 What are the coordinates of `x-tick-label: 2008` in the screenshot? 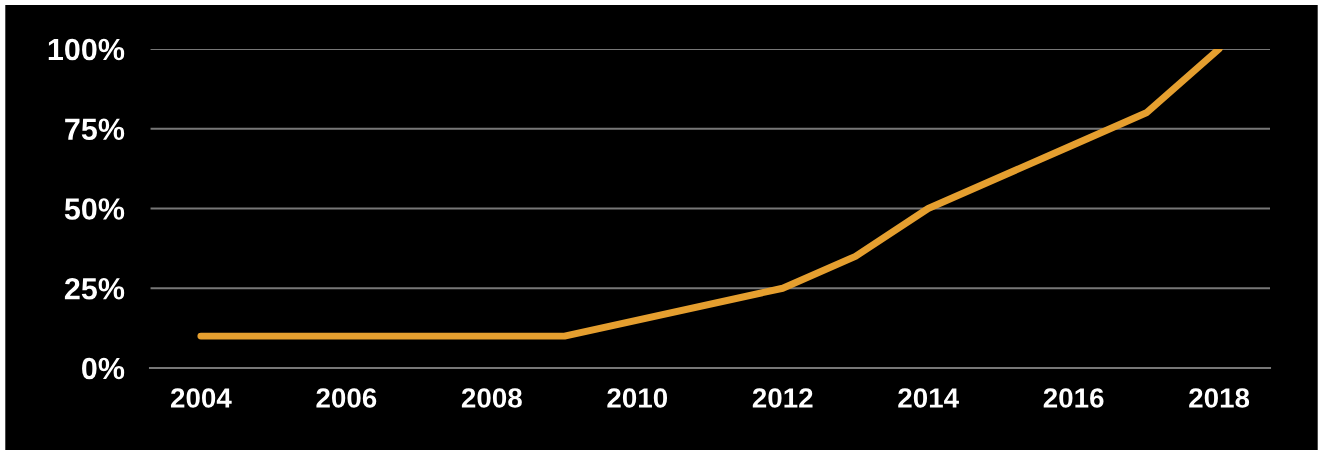 It's located at (491, 398).